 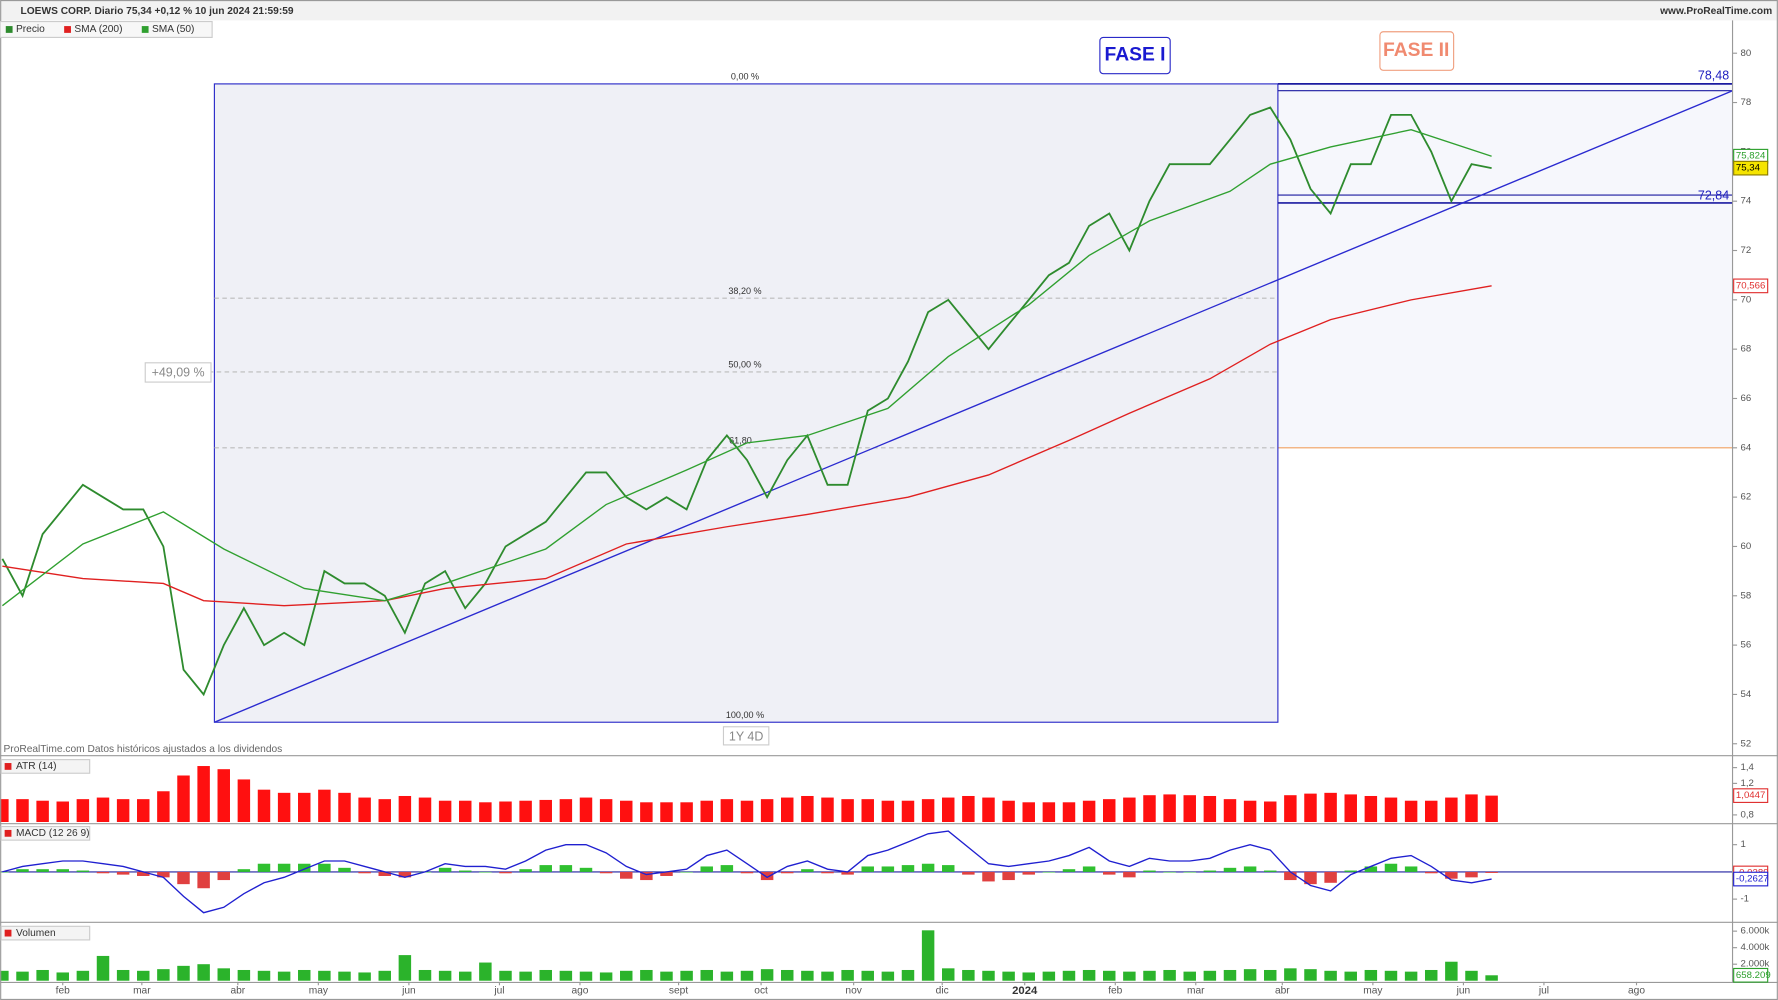 I want to click on phase-2-label: FASE II, so click(x=1416, y=50).